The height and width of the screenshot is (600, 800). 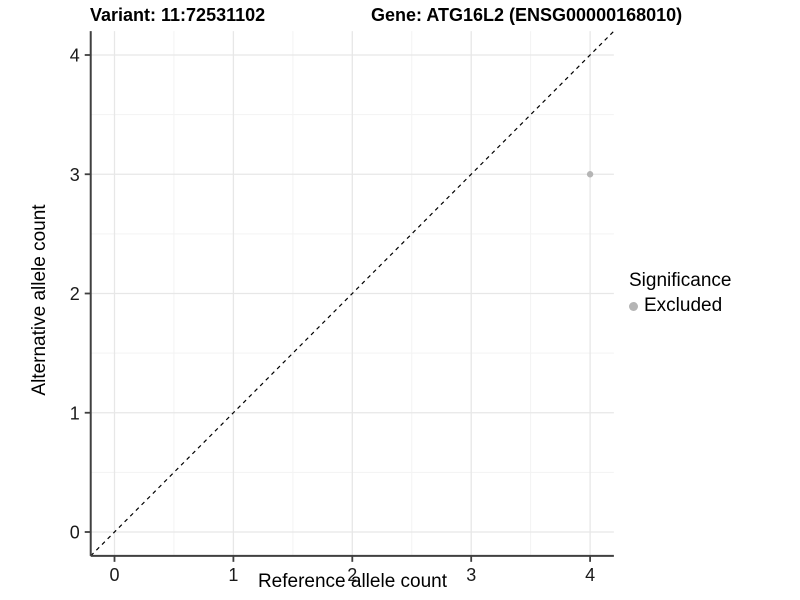 What do you see at coordinates (75, 175) in the screenshot?
I see `y-tick-label: 3` at bounding box center [75, 175].